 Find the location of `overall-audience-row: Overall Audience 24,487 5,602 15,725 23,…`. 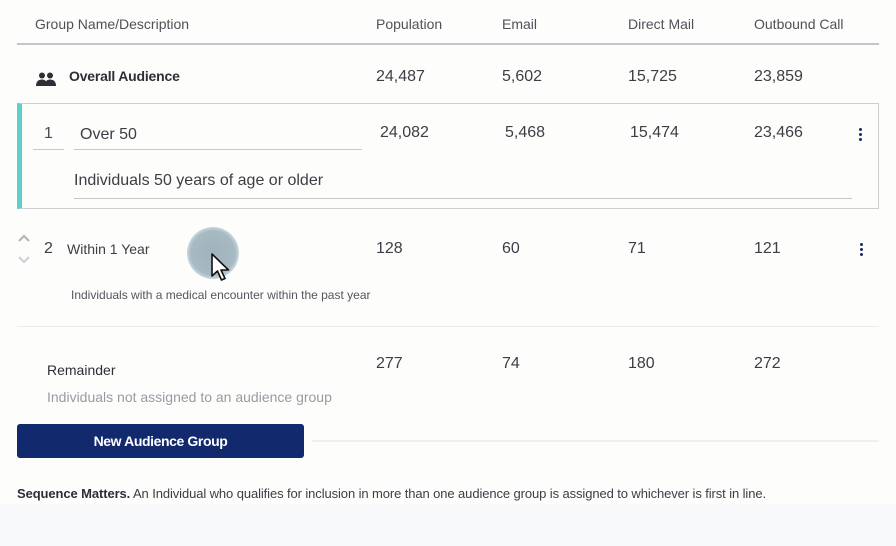

overall-audience-row: Overall Audience 24,487 5,602 15,725 23,… is located at coordinates (448, 74).